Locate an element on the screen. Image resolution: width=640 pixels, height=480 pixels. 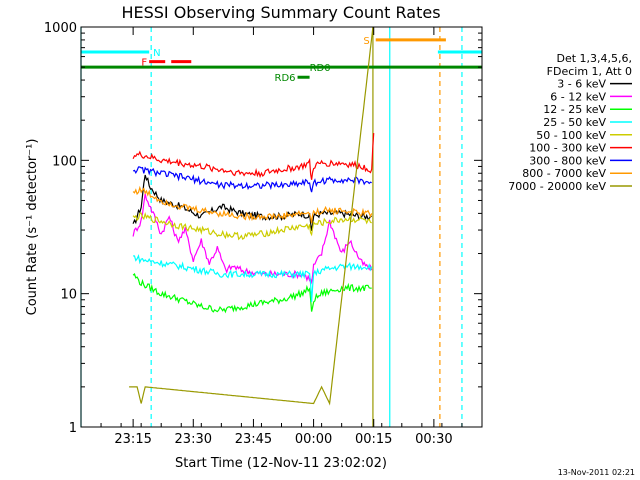
x-tick-label-2: 23:45 is located at coordinates (253, 439).